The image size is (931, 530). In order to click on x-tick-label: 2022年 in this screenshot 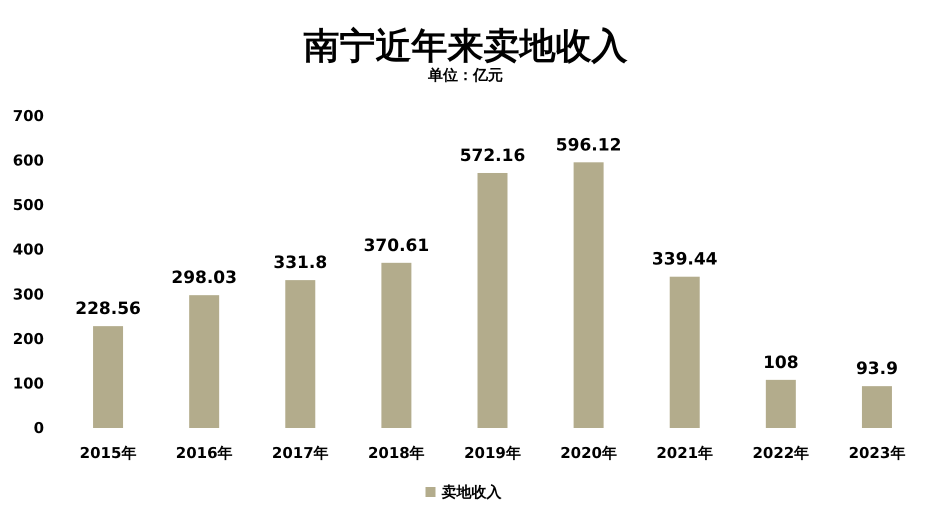, I will do `click(781, 453)`.